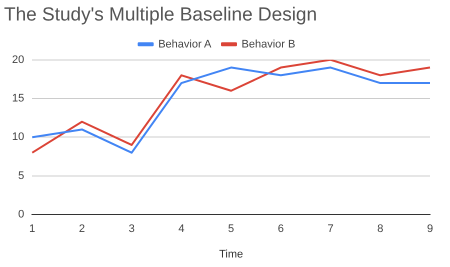 Image resolution: width=450 pixels, height=267 pixels. What do you see at coordinates (18, 137) in the screenshot?
I see `y-tick-label: 10` at bounding box center [18, 137].